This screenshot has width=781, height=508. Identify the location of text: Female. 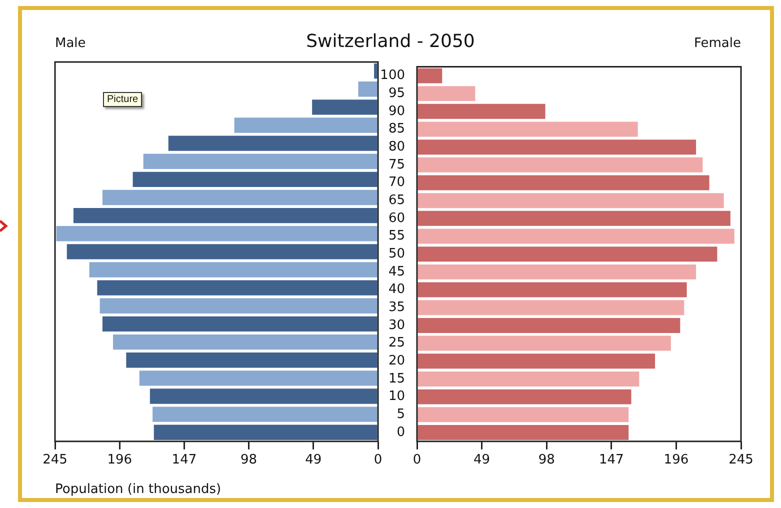
(717, 43).